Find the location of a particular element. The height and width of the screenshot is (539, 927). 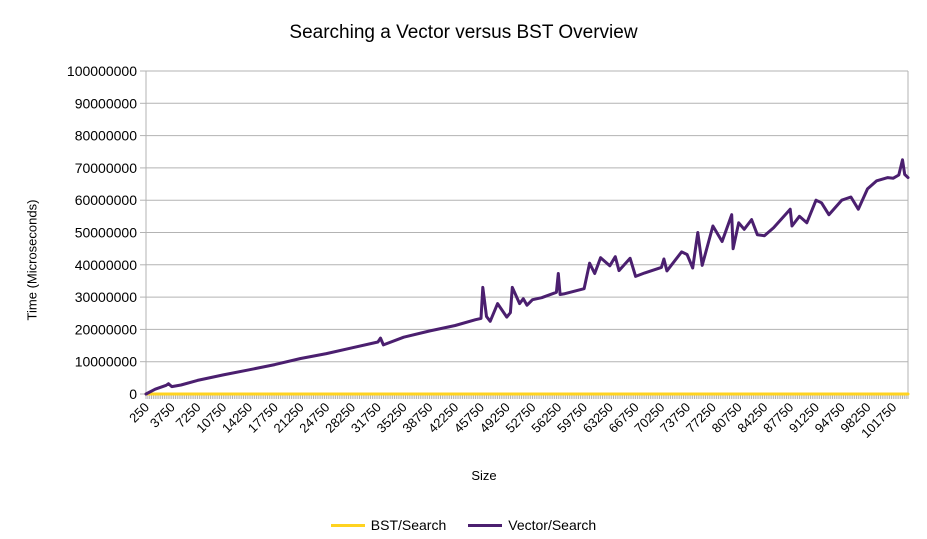

y-tick-label: 80000000 is located at coordinates (106, 136).